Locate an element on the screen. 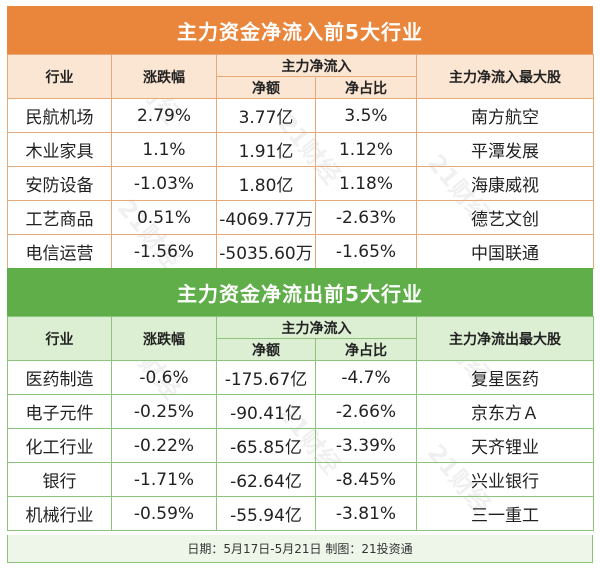 The width and height of the screenshot is (600, 569). stock-cell: 德艺文创 is located at coordinates (505, 217).